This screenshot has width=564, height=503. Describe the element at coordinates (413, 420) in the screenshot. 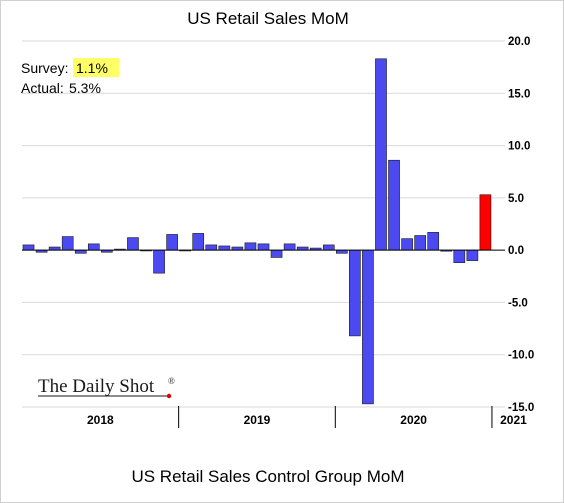

I see `year-label: 2020` at that location.